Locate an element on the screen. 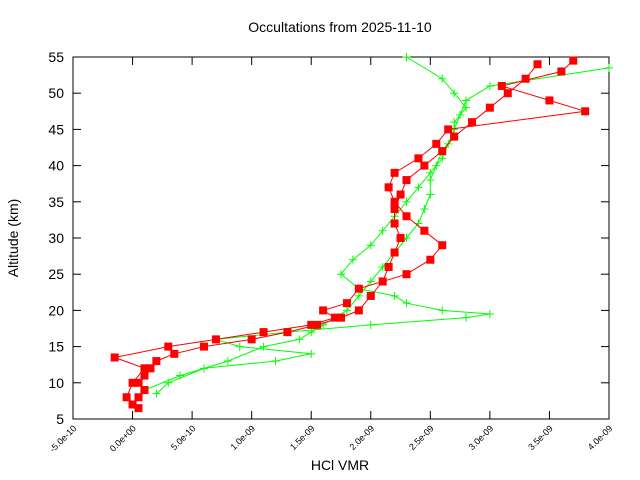  x-tick-label: 4.0e-09 is located at coordinates (600, 437).